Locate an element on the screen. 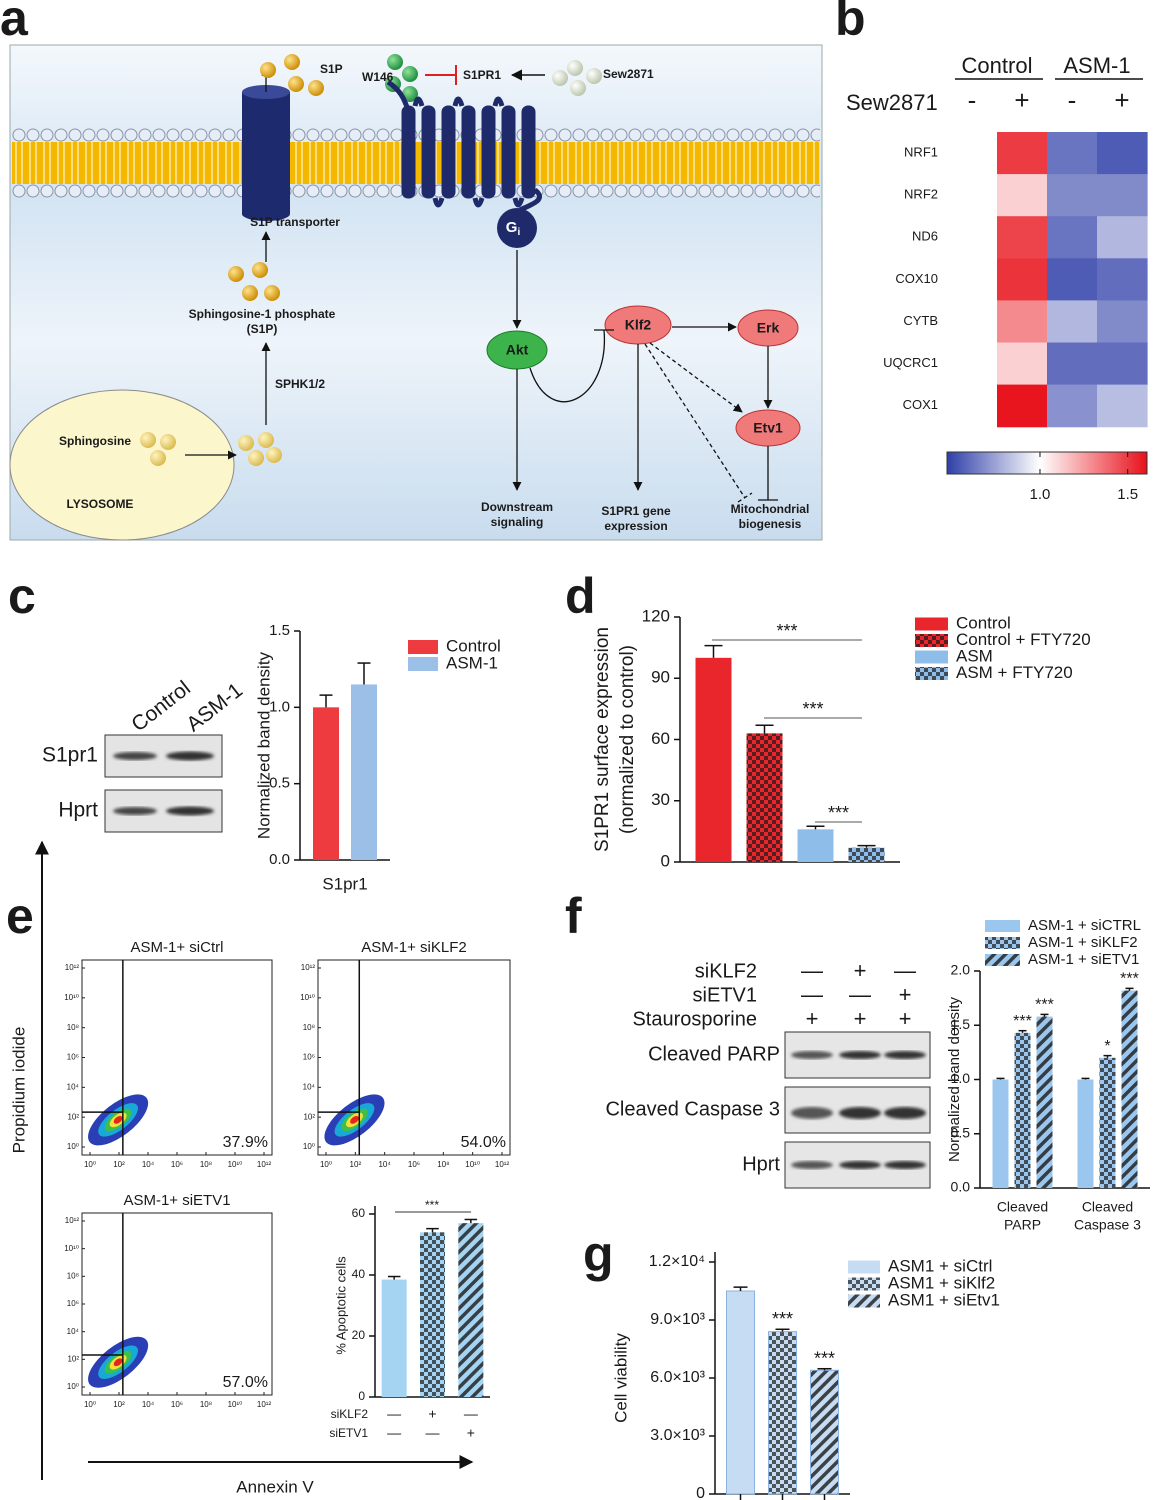  label: W146 is located at coordinates (378, 77).